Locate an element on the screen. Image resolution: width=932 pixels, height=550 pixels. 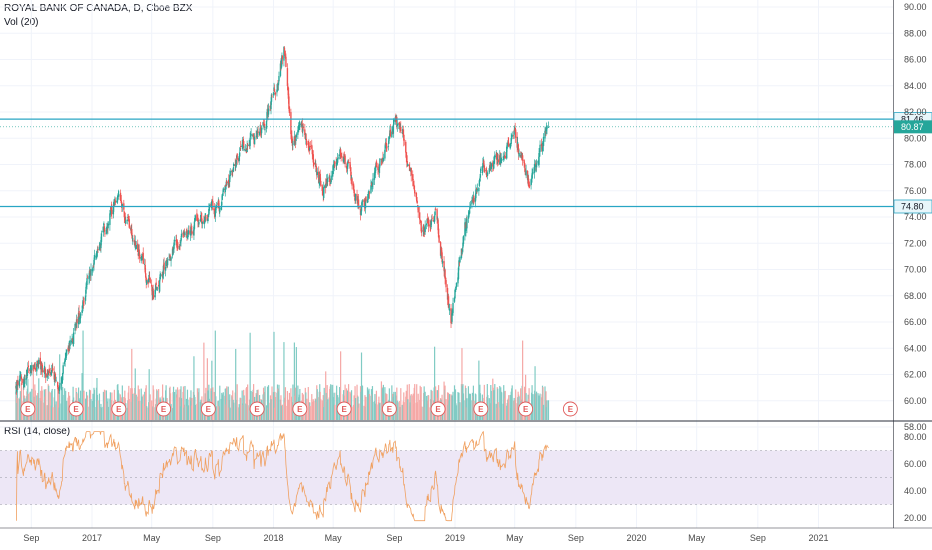
y-tick-label: 74.00 is located at coordinates (915, 217).